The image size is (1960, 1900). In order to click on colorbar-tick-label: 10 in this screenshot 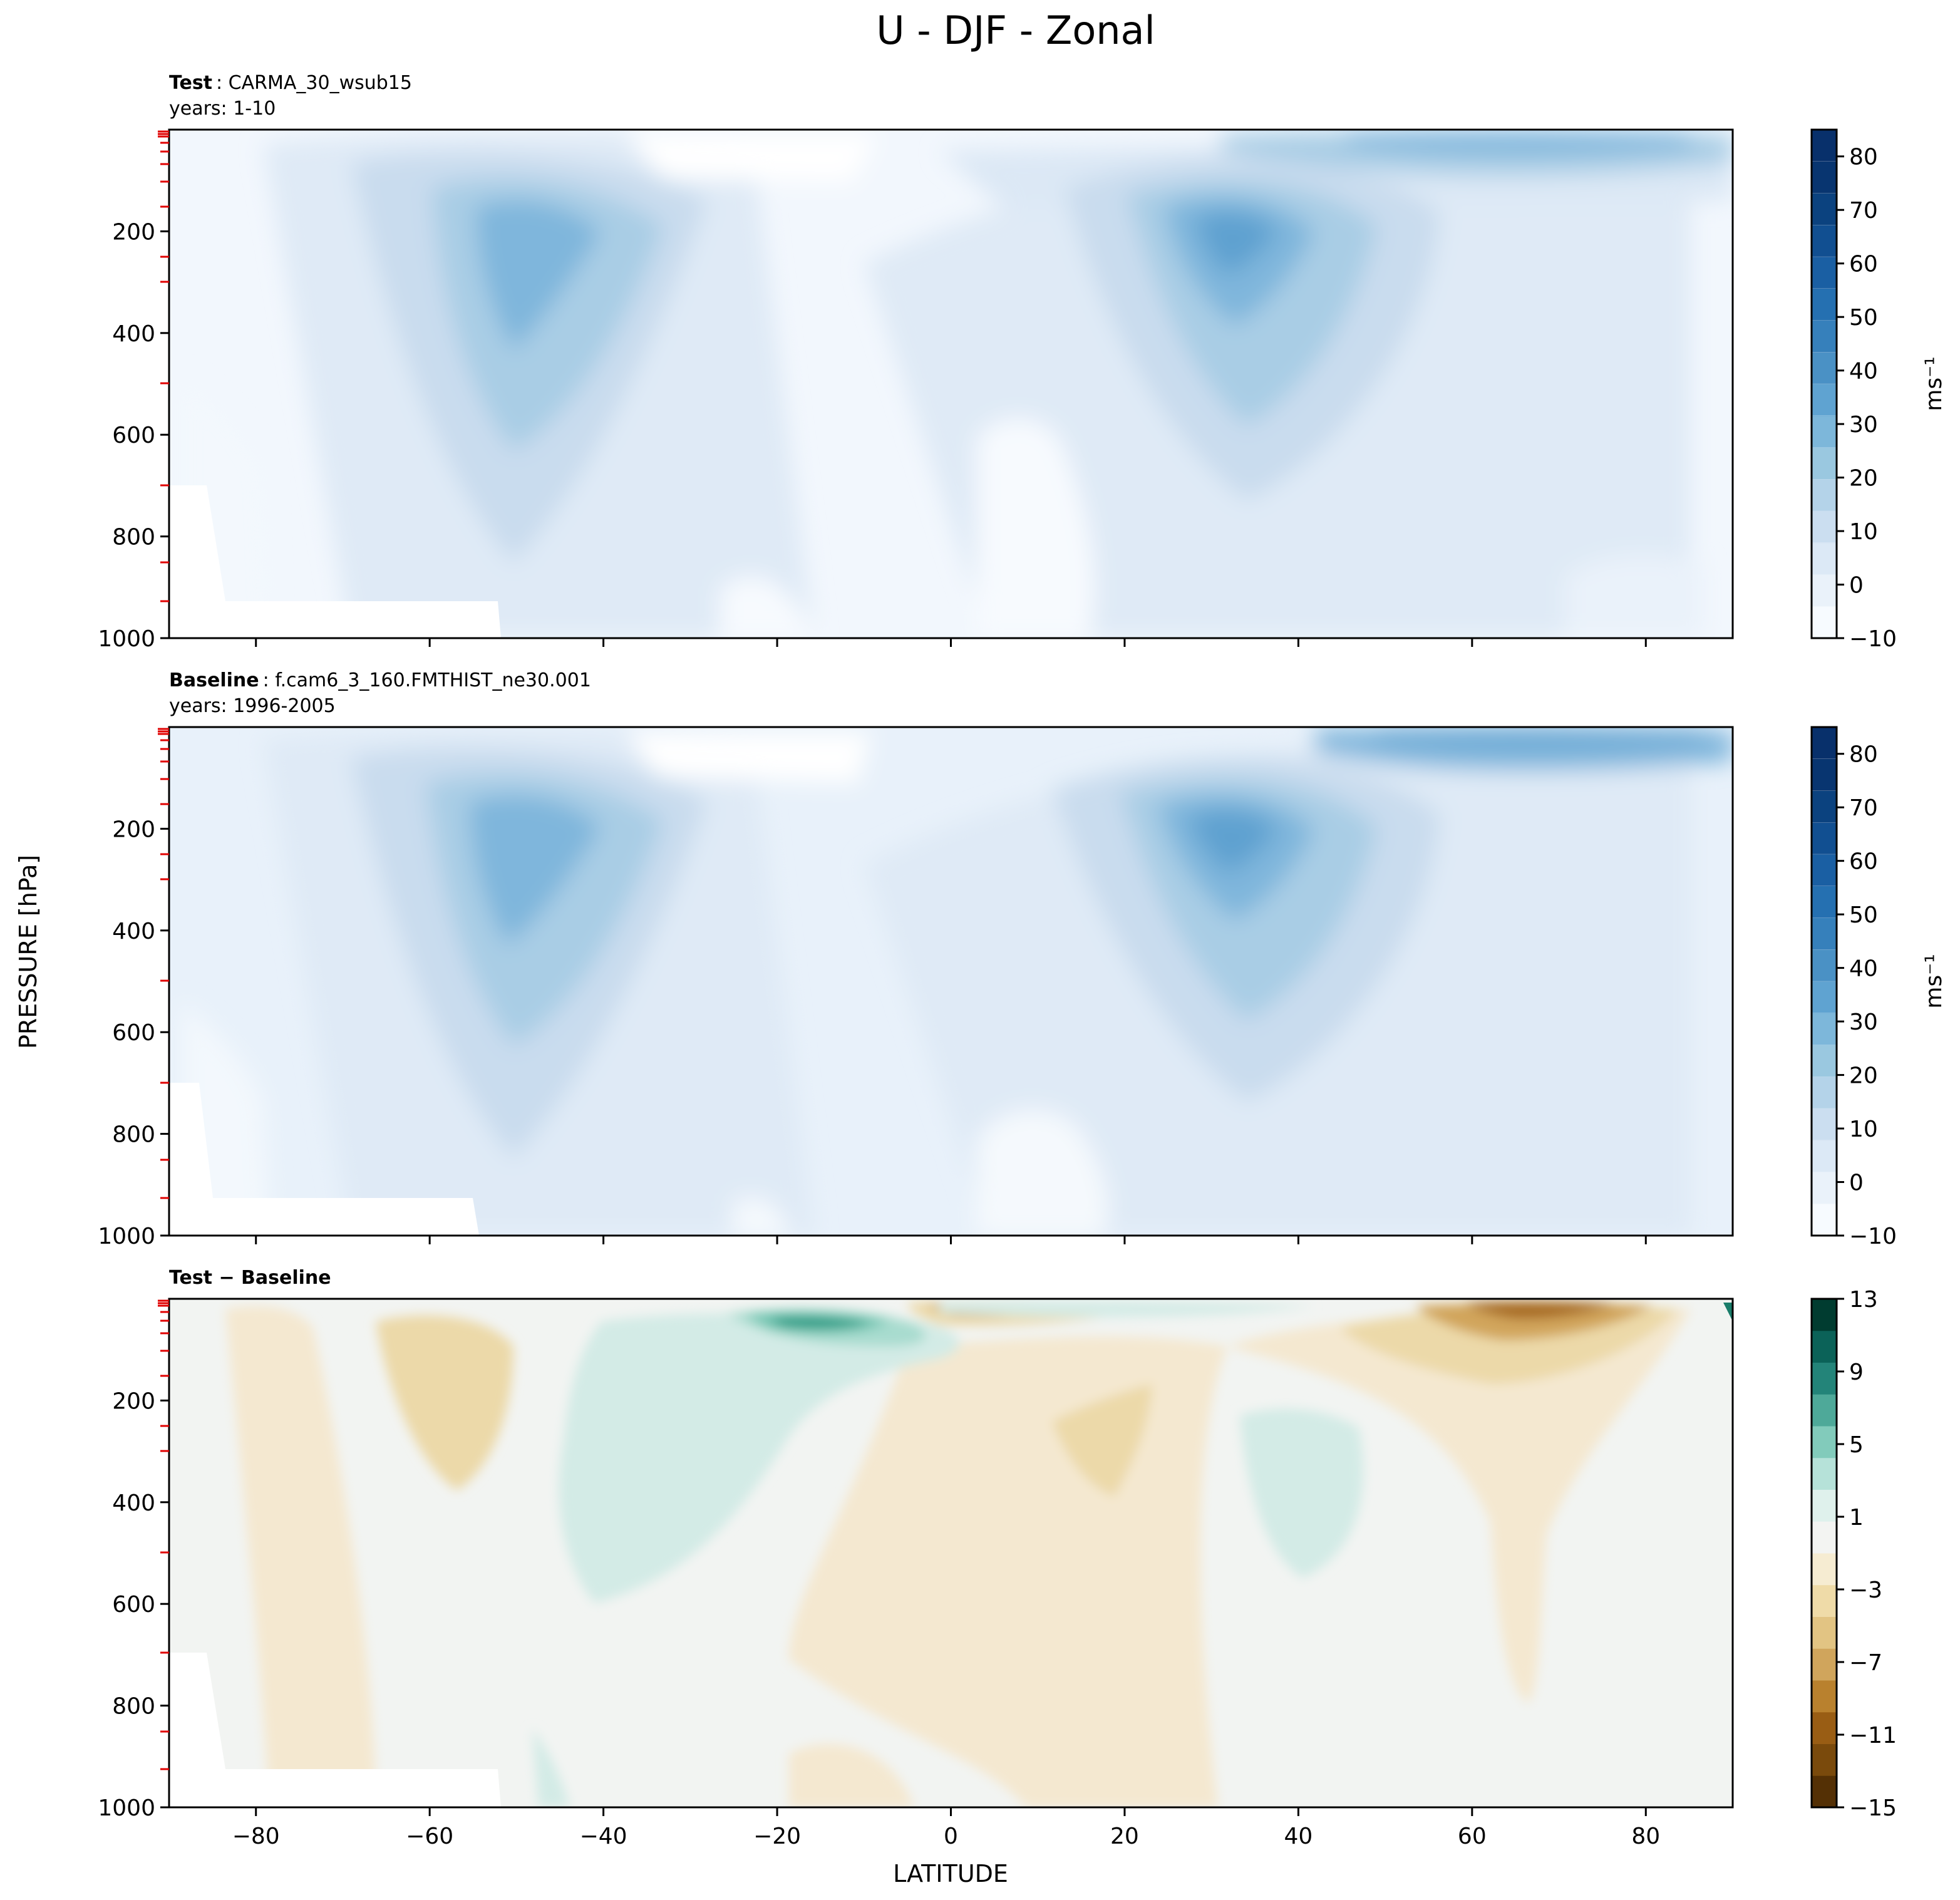, I will do `click(1863, 532)`.